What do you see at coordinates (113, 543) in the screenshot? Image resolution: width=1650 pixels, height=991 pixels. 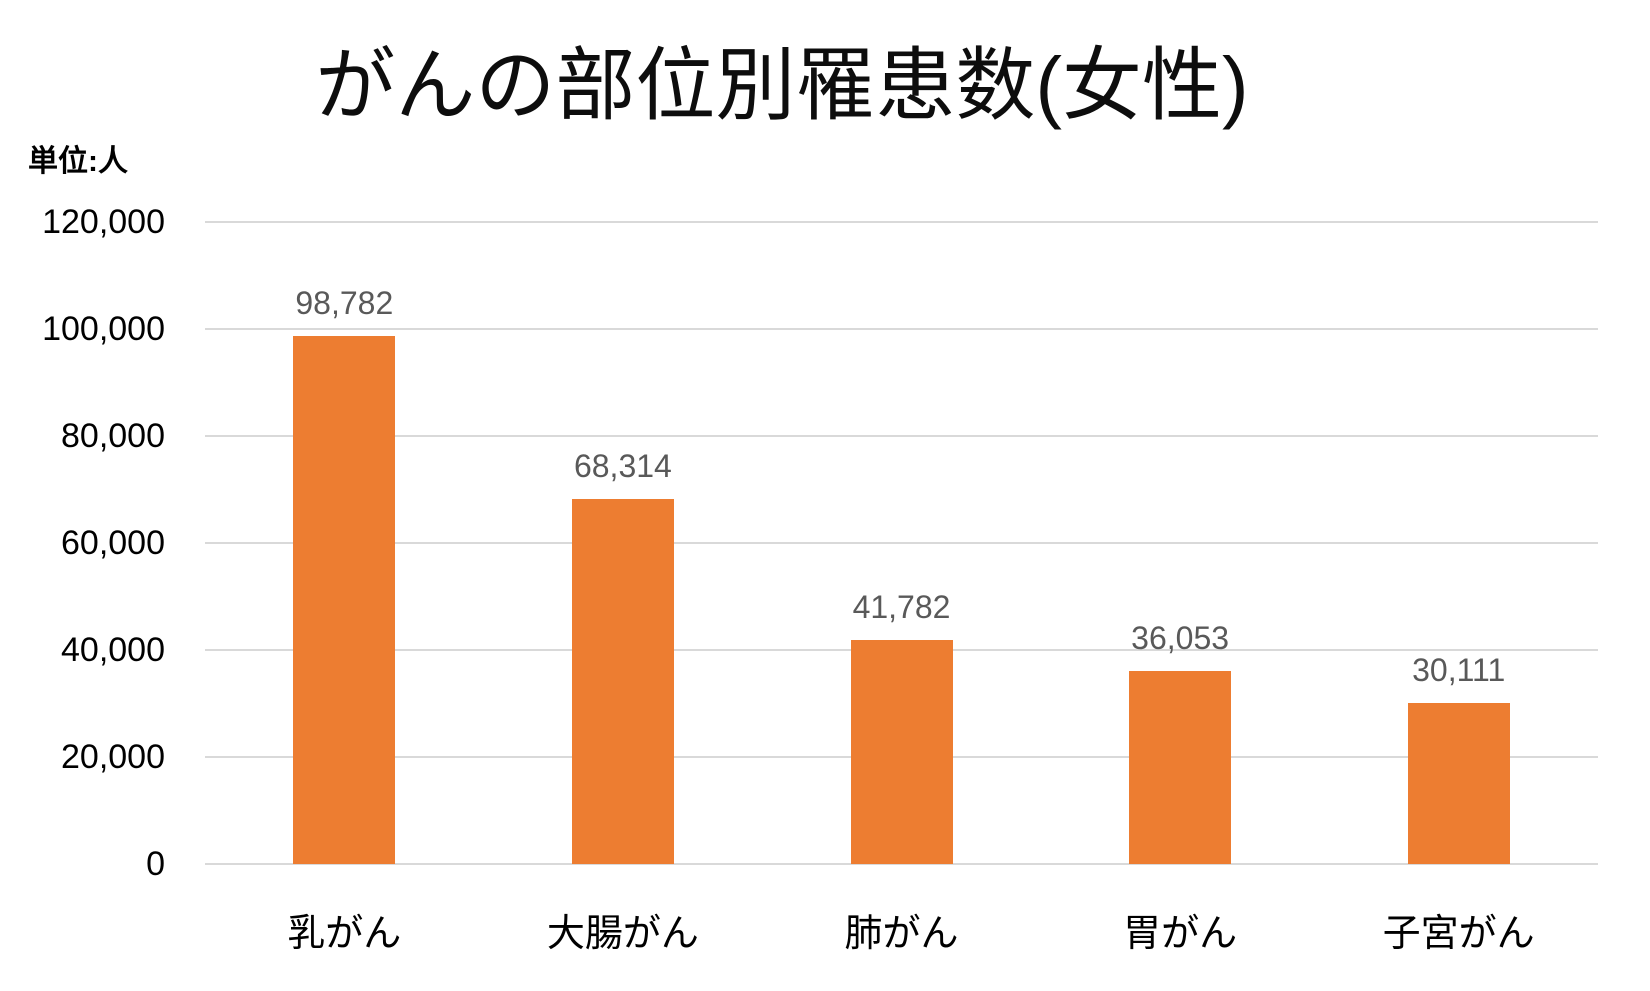 I see `y-tick-label: 60,000` at bounding box center [113, 543].